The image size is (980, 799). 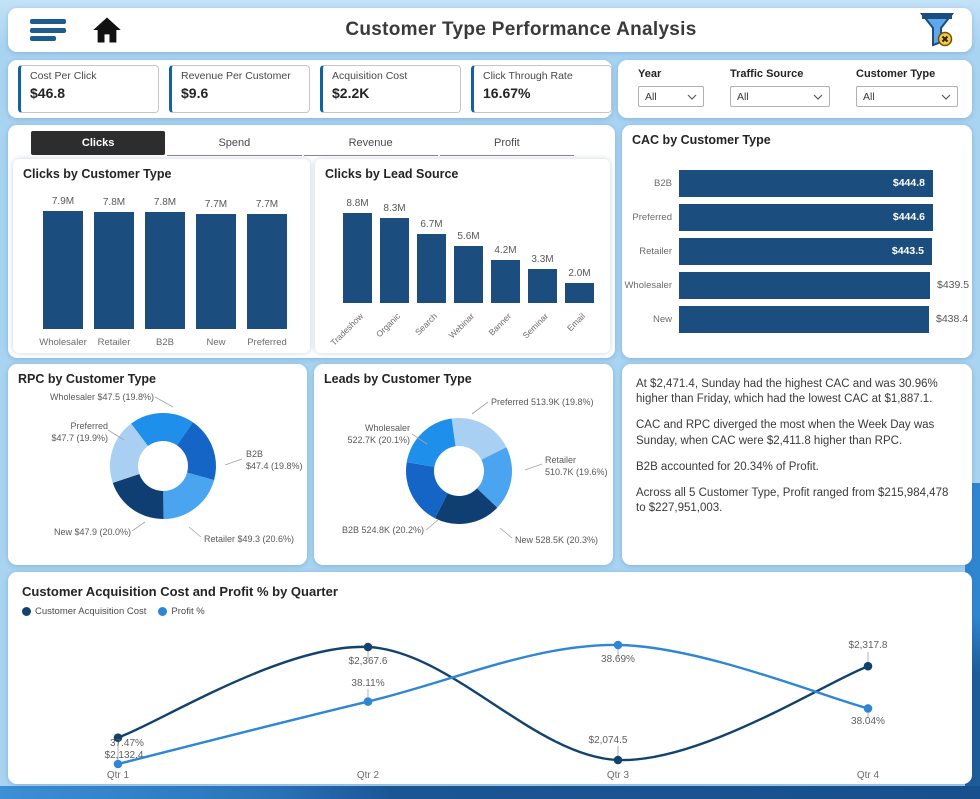 What do you see at coordinates (506, 143) in the screenshot?
I see `tab-profit: Profit` at bounding box center [506, 143].